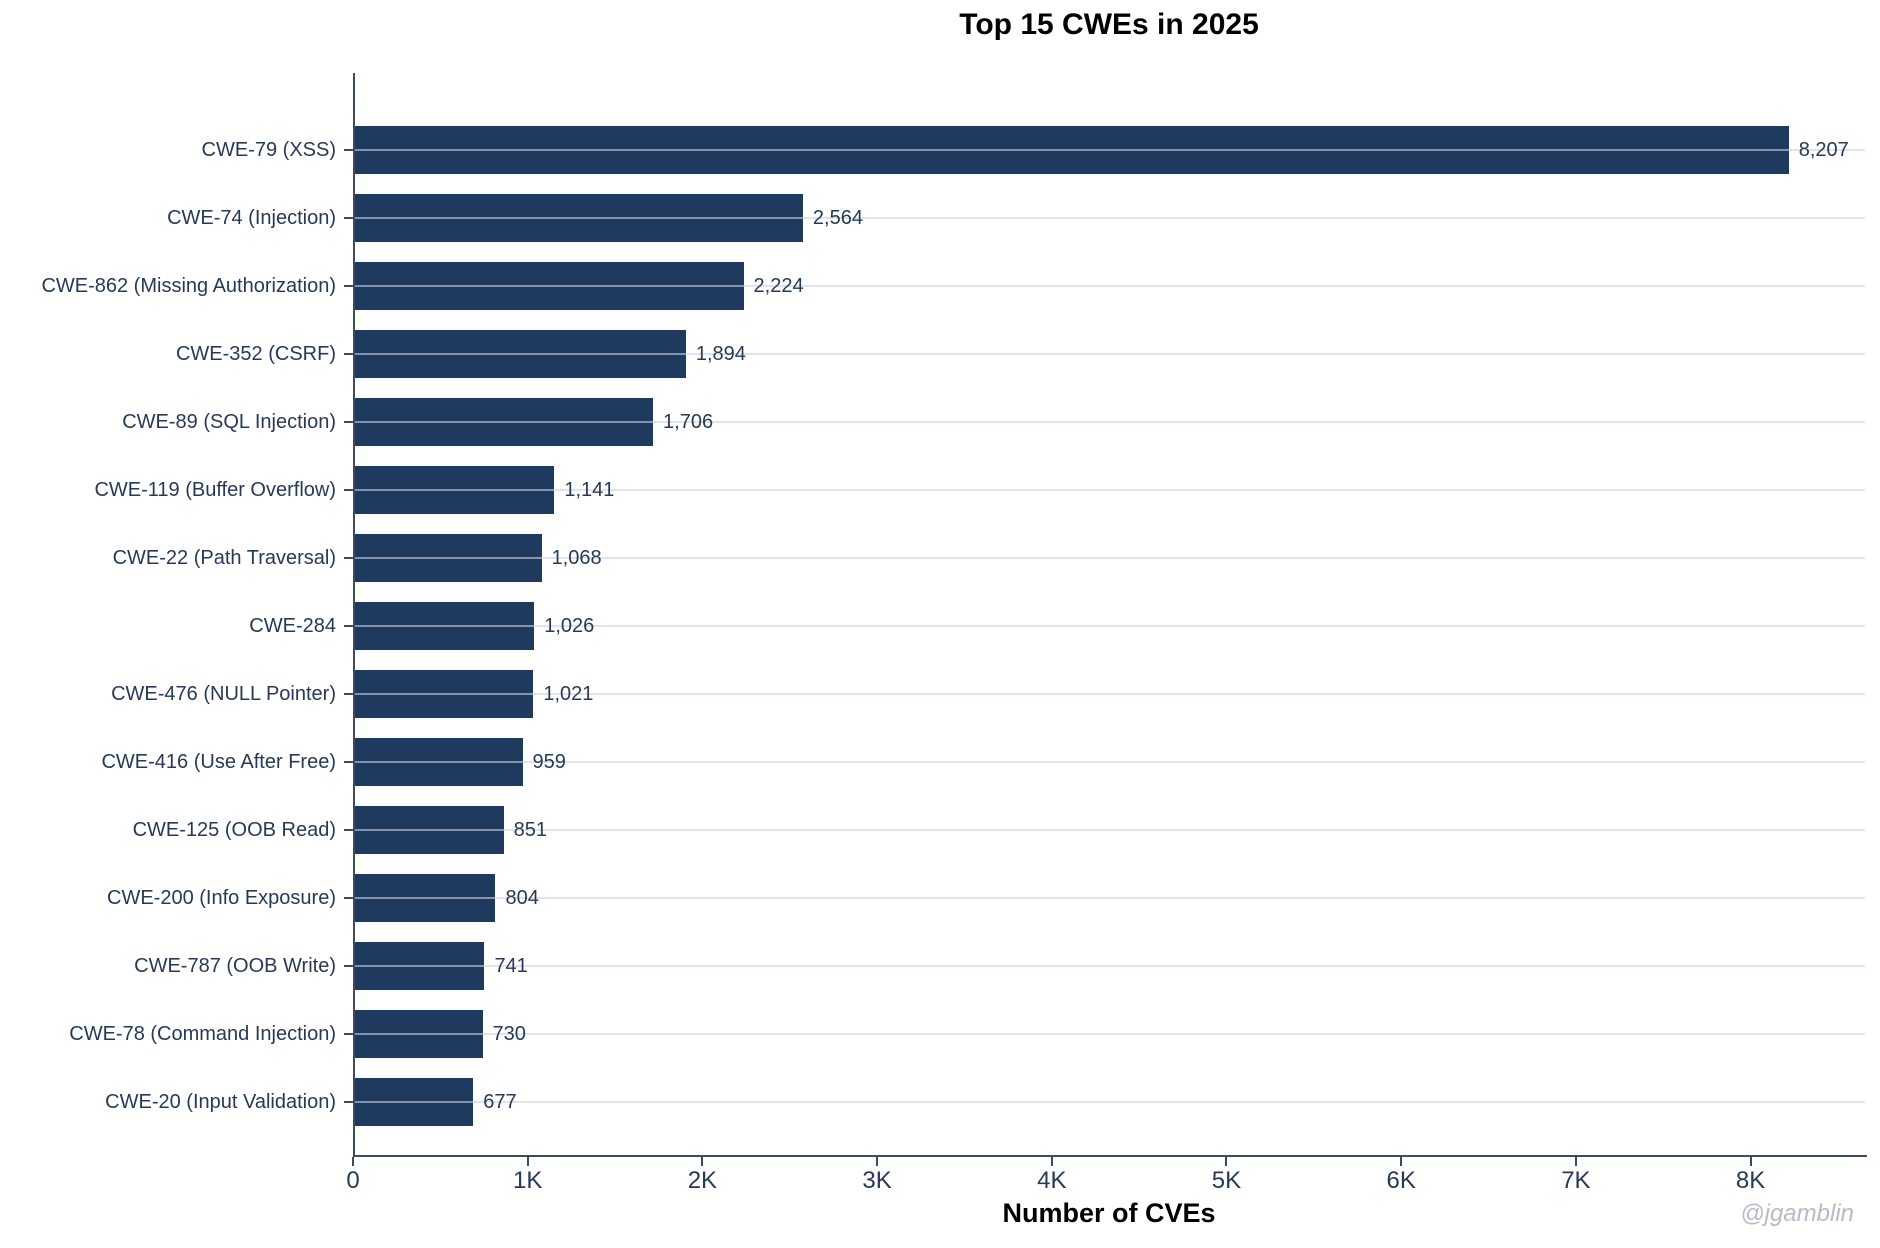 The height and width of the screenshot is (1248, 1880). What do you see at coordinates (589, 490) in the screenshot?
I see `bar-value-label: 1,141` at bounding box center [589, 490].